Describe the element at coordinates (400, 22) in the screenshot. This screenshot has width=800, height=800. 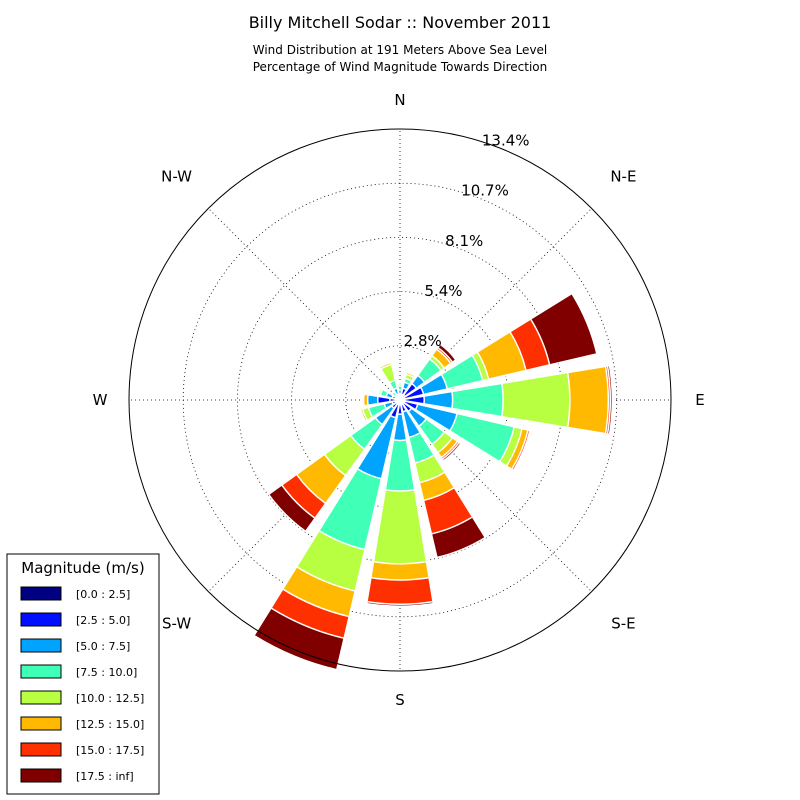
I see `chart-title: Billy Mitchell Sodar :: November 2011` at that location.